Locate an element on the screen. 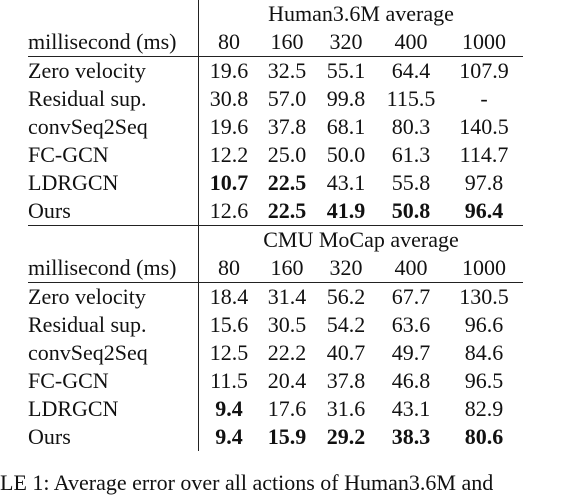  dataset-title: CMU MoCap average is located at coordinates (361, 239).